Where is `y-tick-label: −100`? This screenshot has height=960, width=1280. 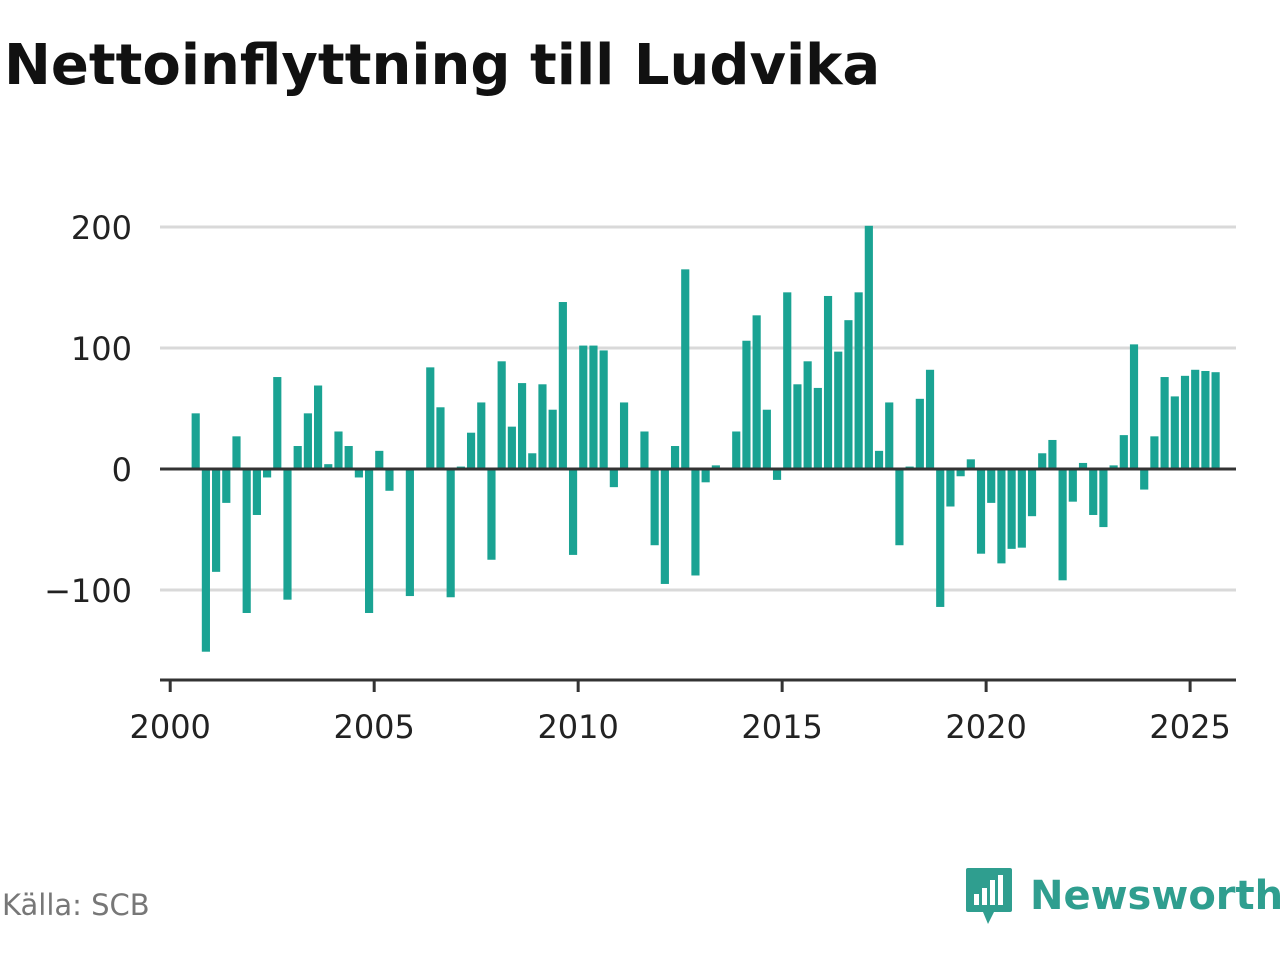 y-tick-label: −100 is located at coordinates (88, 591).